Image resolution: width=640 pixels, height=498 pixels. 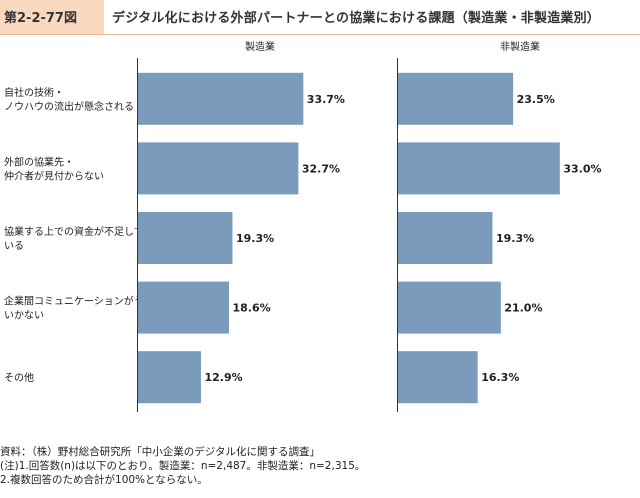 What do you see at coordinates (356, 18) in the screenshot?
I see `figure-title: デジタル化における外部パートナーとの協業における課題（製造業・非製造業別）` at bounding box center [356, 18].